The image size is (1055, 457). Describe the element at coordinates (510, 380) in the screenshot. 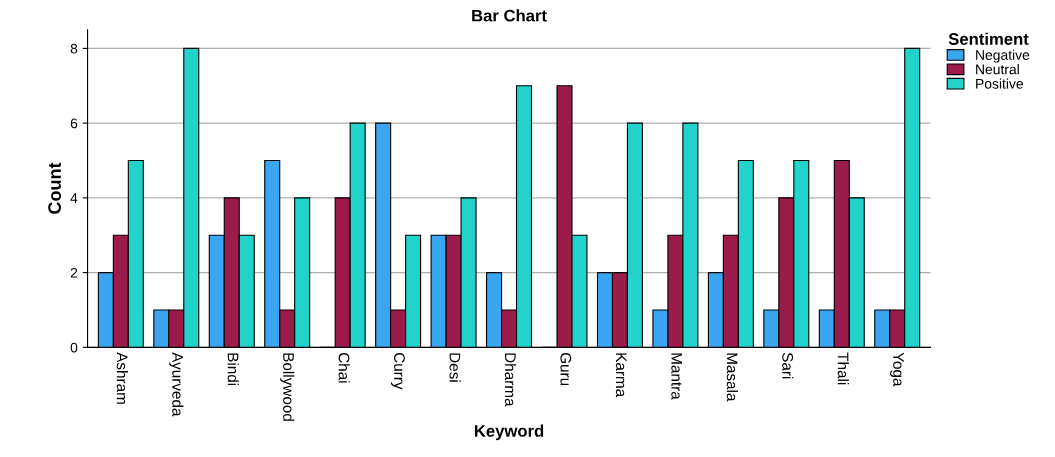

I see `x-tick-label: Dharma` at that location.